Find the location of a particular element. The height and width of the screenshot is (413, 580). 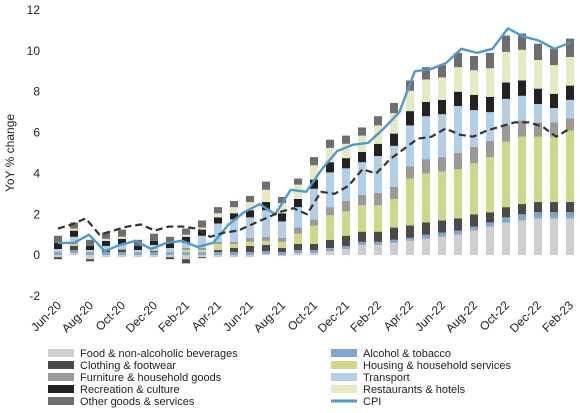

x-tick-label: Apr-21 is located at coordinates (207, 316).